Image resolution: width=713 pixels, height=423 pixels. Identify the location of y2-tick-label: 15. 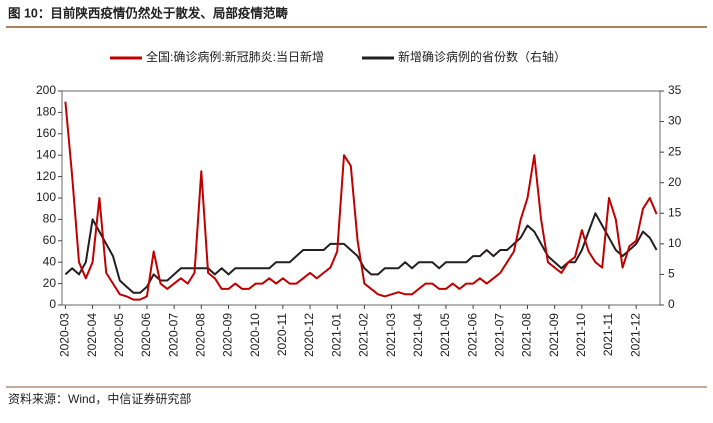
(675, 212).